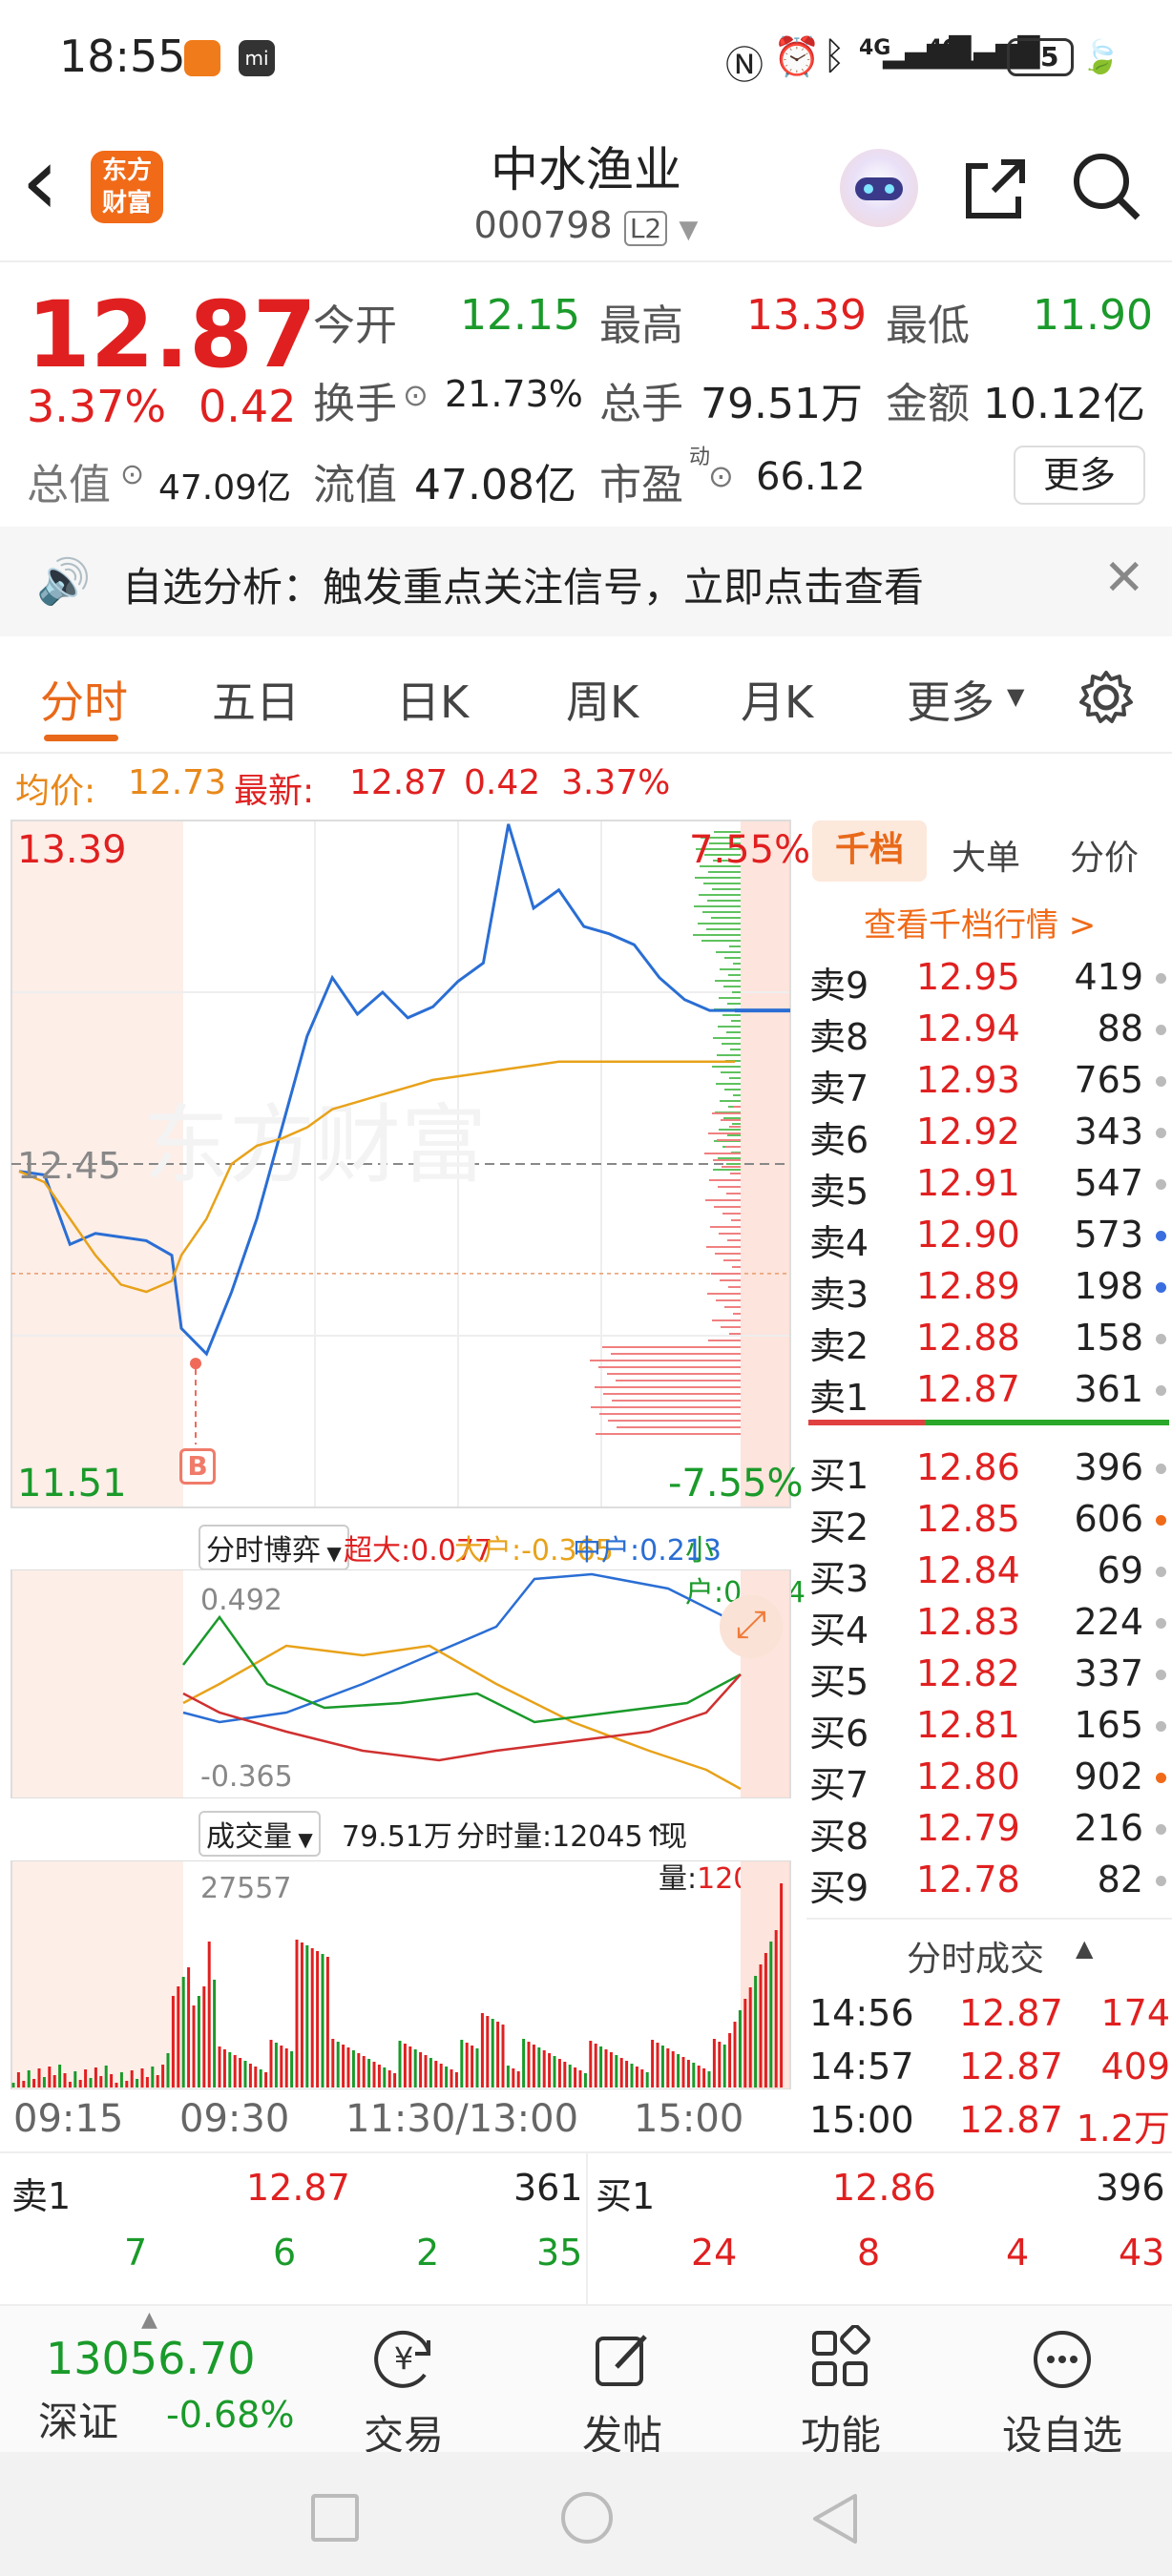  I want to click on bid-price: 12.82, so click(968, 1673).